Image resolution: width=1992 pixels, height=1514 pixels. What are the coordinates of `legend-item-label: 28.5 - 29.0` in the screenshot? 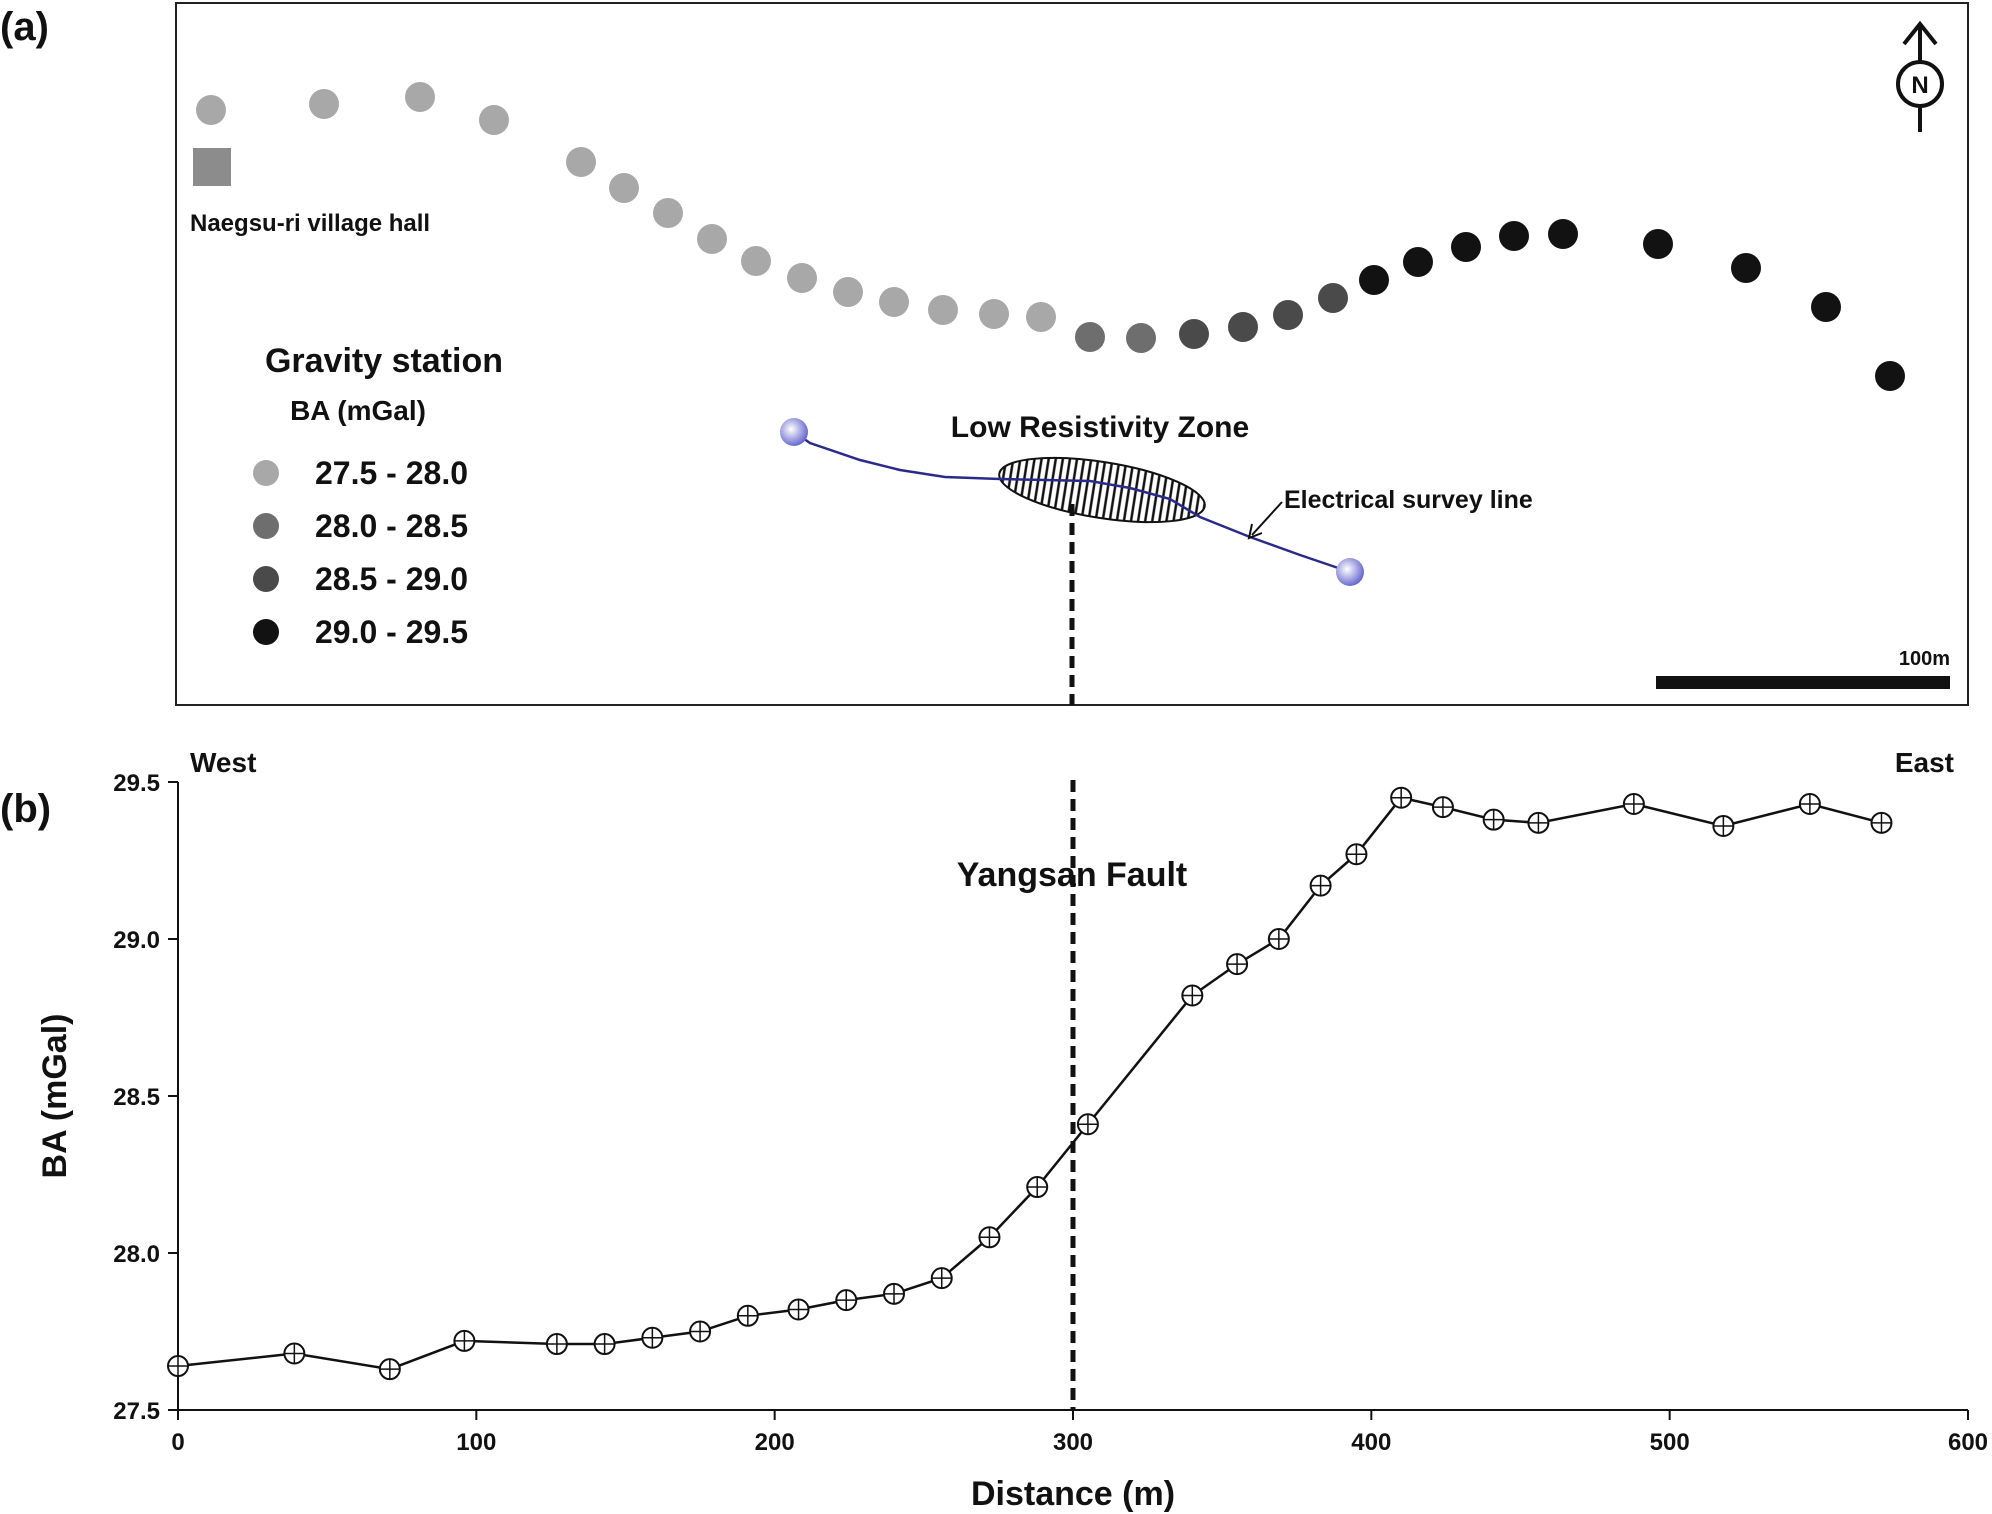 It's located at (391, 579).